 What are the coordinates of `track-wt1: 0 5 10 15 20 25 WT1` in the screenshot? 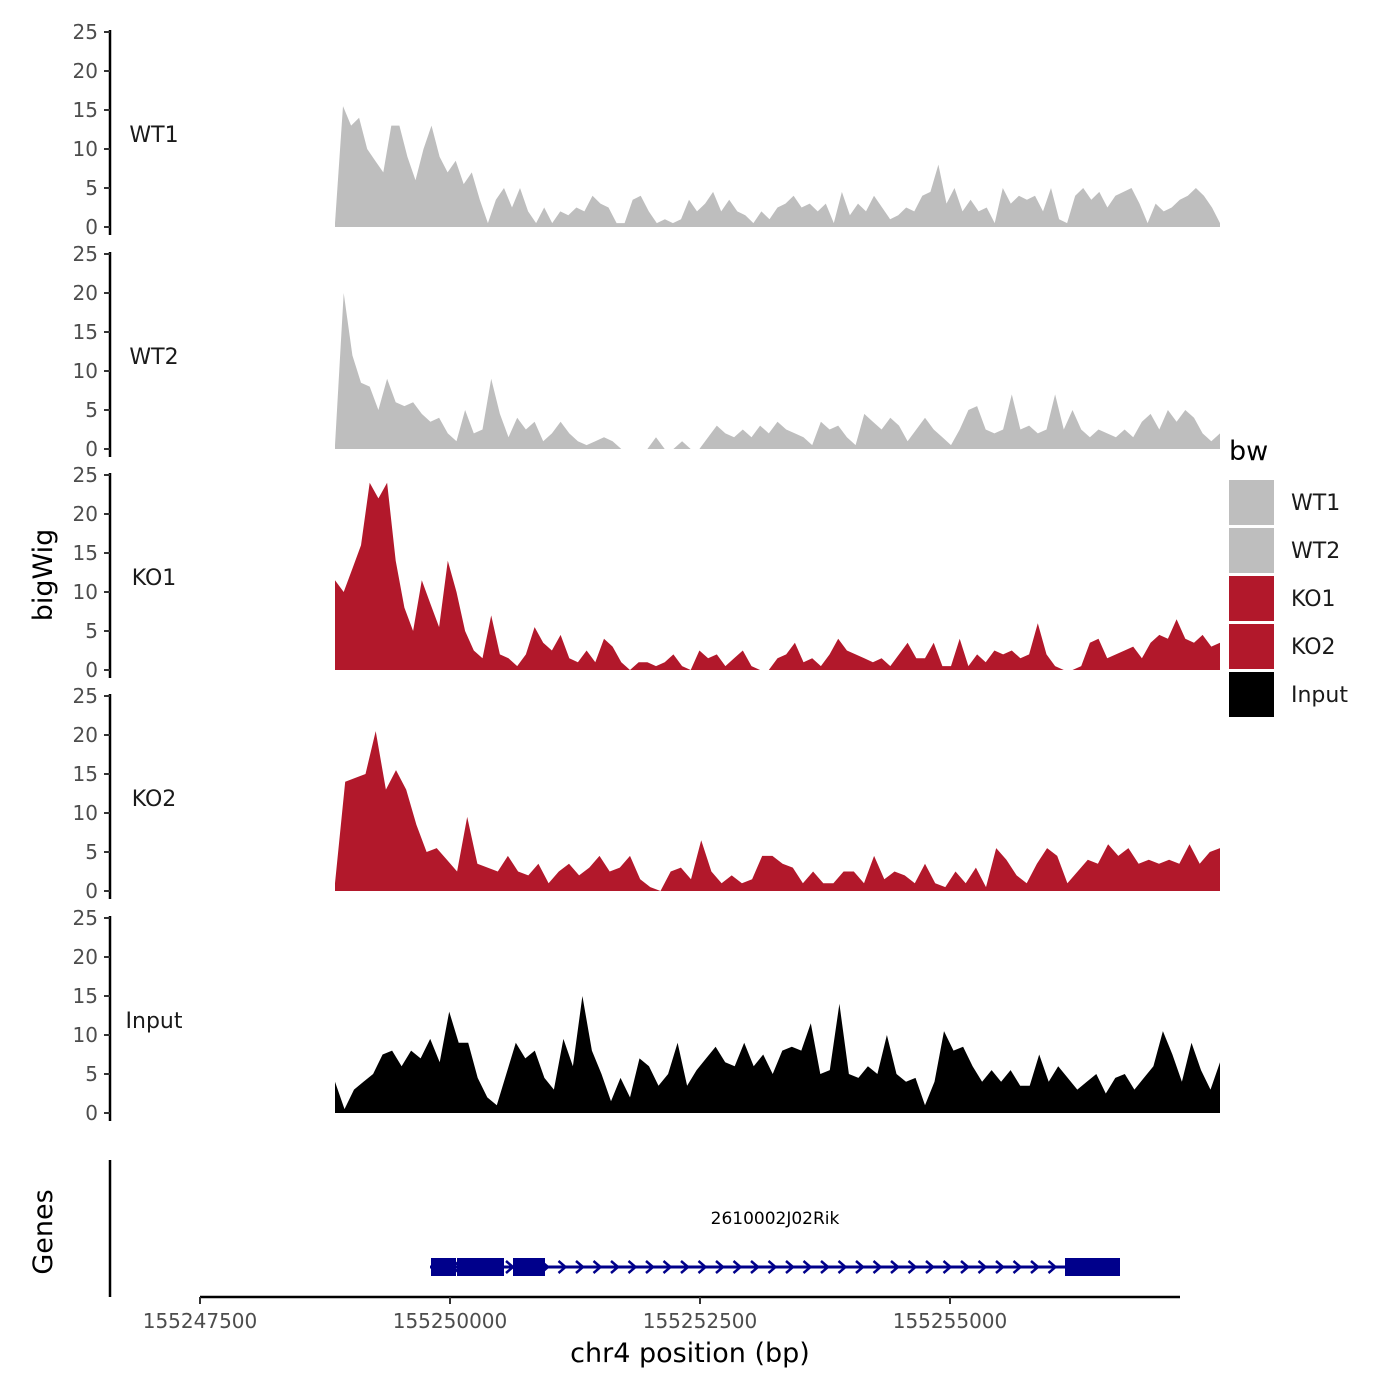 It's located at (646, 129).